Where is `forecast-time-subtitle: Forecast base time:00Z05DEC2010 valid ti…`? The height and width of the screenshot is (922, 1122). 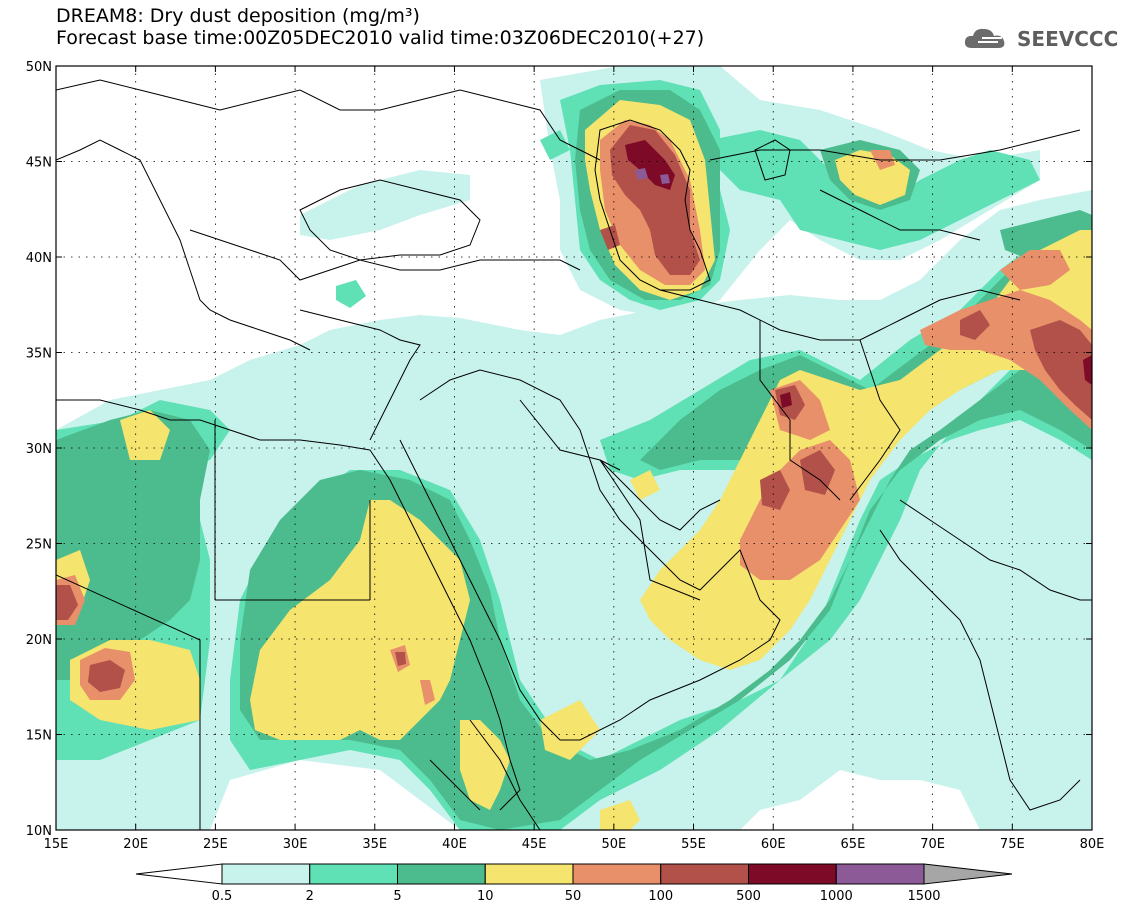 forecast-time-subtitle: Forecast base time:00Z05DEC2010 valid ti… is located at coordinates (380, 38).